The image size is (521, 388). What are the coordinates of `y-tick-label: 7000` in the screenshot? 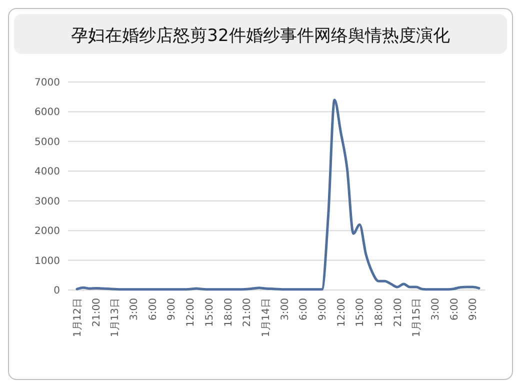 It's located at (47, 83).